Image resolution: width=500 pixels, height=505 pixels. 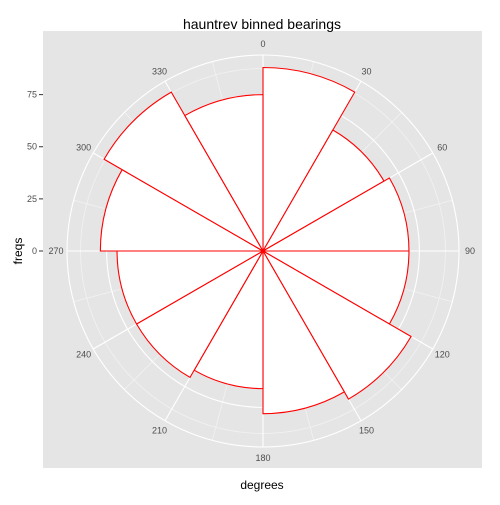 I want to click on radial-tick-label: 75, so click(x=32, y=95).